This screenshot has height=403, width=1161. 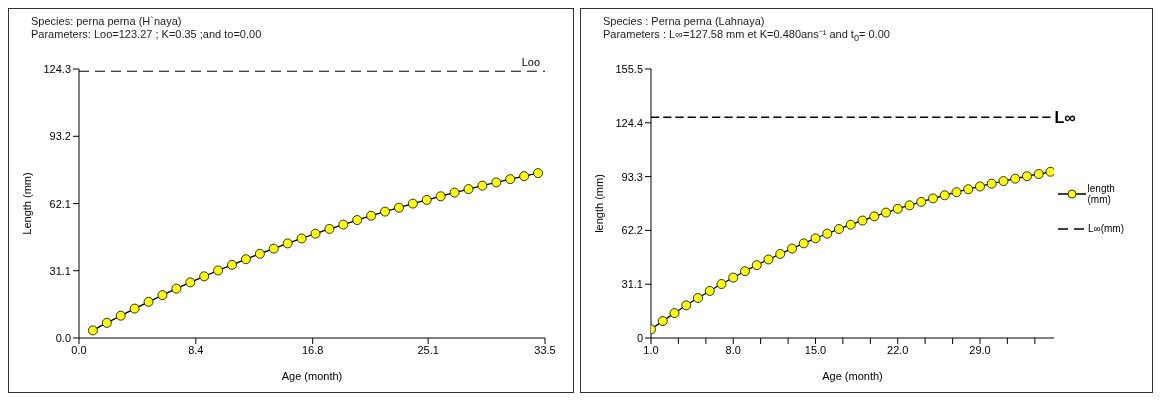 What do you see at coordinates (746, 37) in the screenshot?
I see `chart-subtitle: Parameters : L∞=127.58 mm et K=0.480ans⁻¹ and t$_{0}$= 0.00` at bounding box center [746, 37].